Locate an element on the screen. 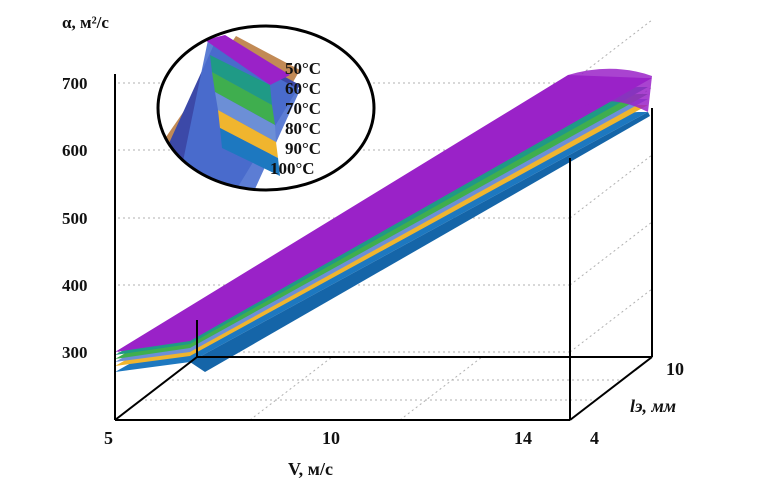  z-axis-label: α, м²/с is located at coordinates (85, 22).